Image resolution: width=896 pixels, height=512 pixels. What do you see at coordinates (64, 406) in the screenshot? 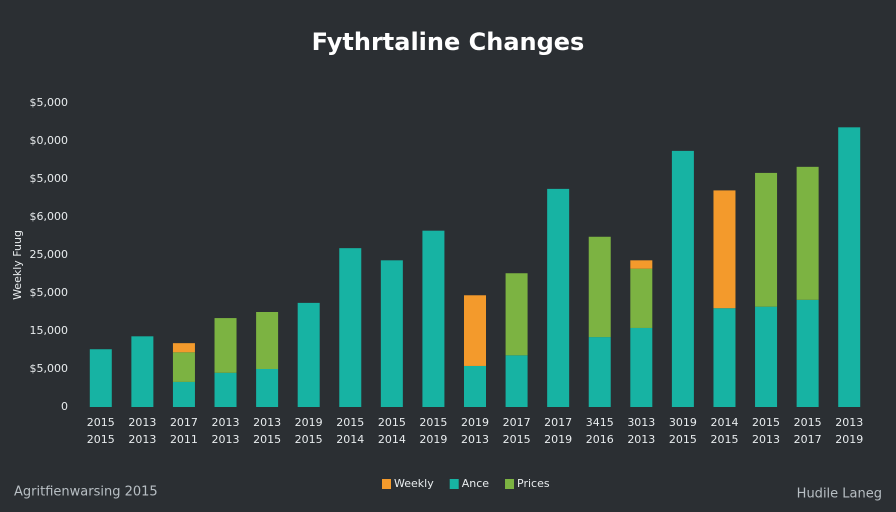
I see `y-tick-label: 0` at bounding box center [64, 406].